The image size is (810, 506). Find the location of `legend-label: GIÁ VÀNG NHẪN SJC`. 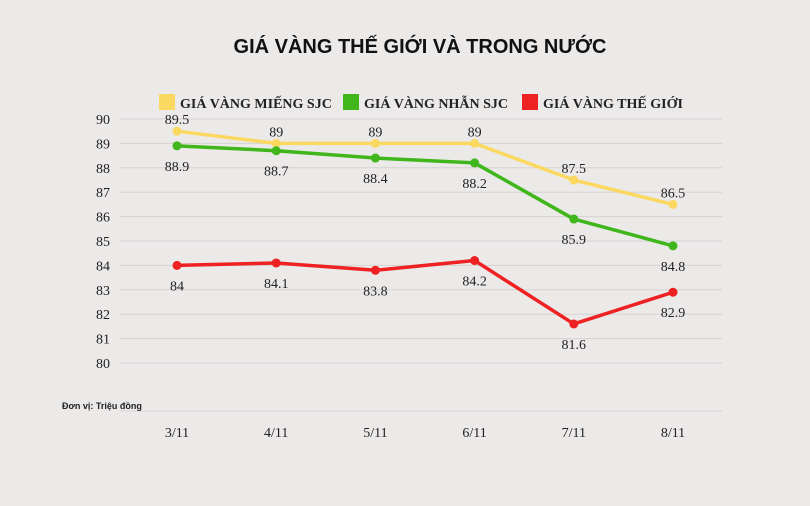

legend-label: GIÁ VÀNG NHẪN SJC is located at coordinates (436, 103).